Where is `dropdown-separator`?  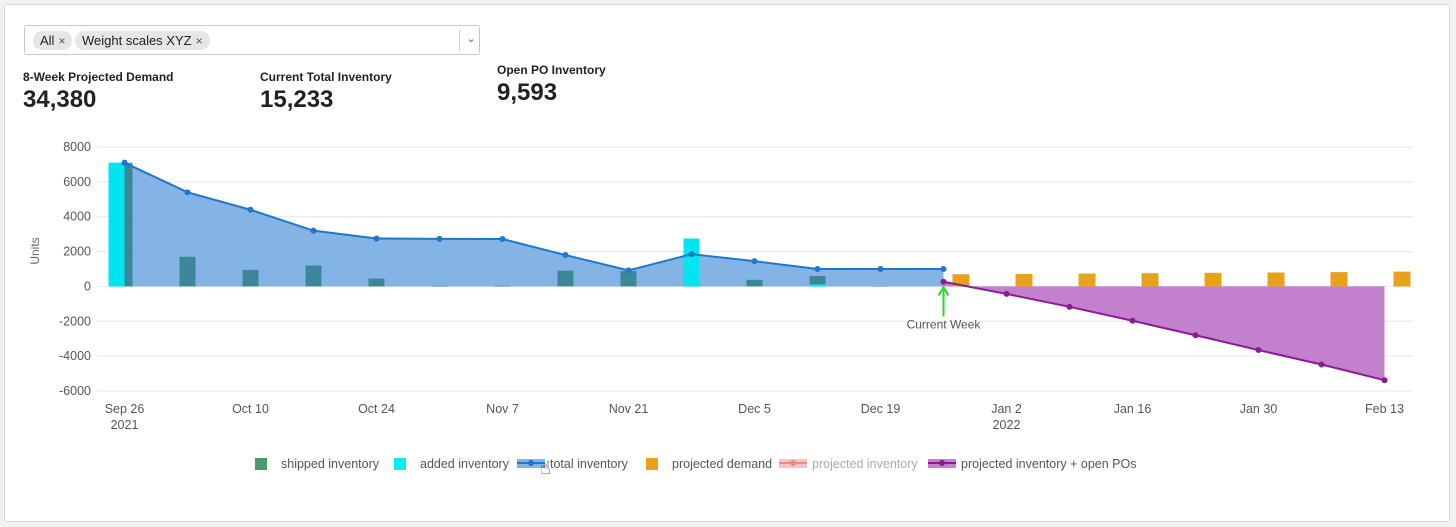
dropdown-separator is located at coordinates (459, 40).